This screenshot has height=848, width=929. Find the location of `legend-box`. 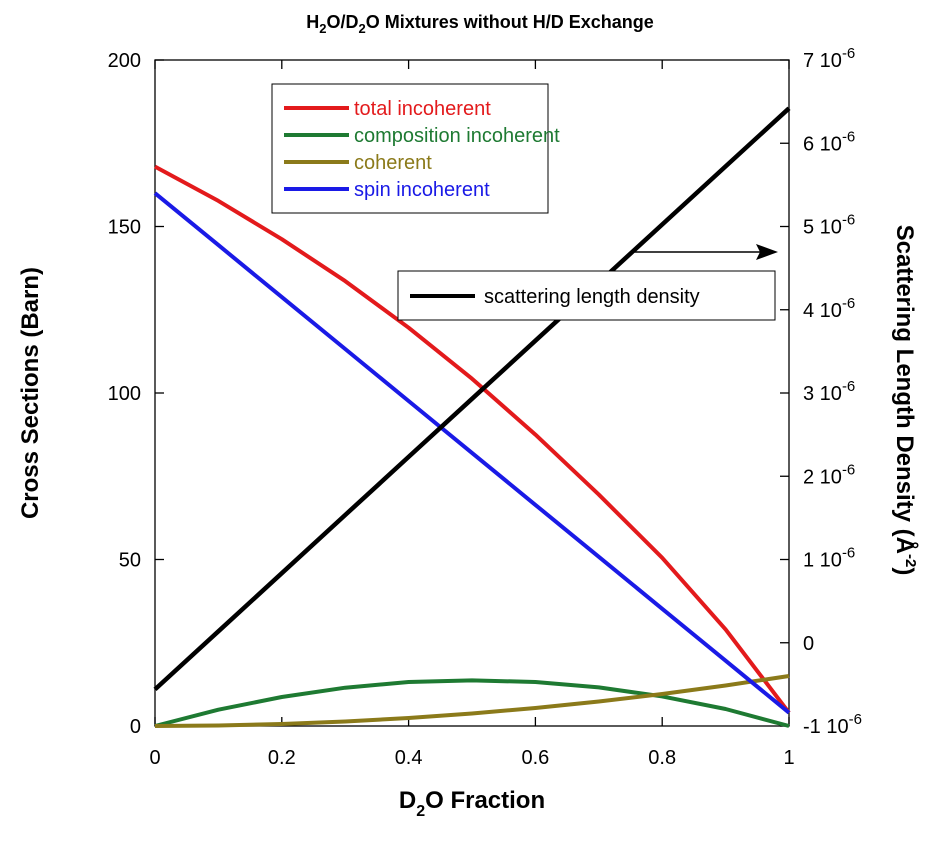

legend-box is located at coordinates (410, 148).